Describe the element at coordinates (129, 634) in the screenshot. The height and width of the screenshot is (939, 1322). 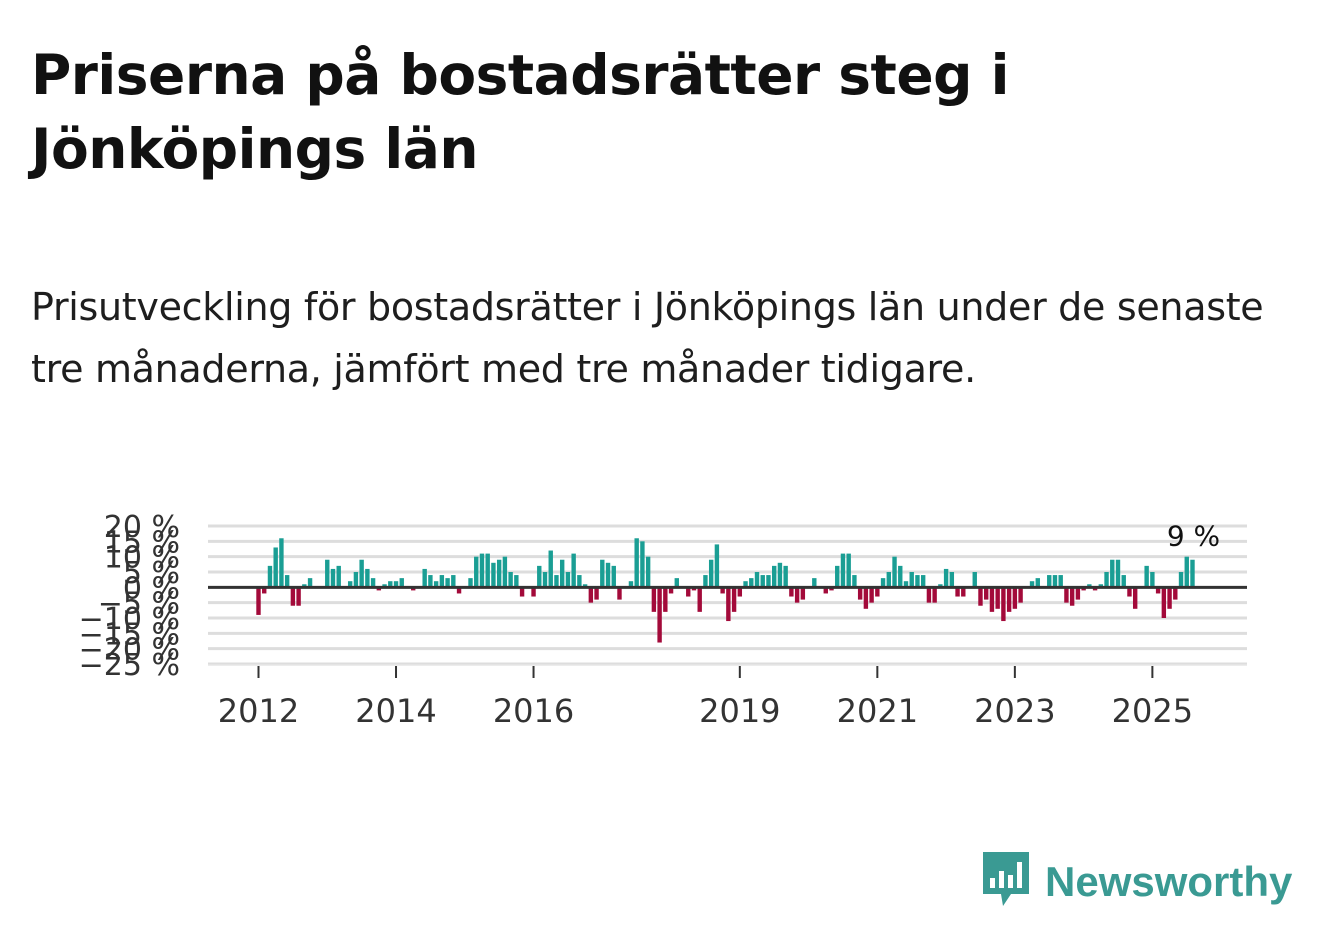
I see `y-tick-label: −15 %` at that location.